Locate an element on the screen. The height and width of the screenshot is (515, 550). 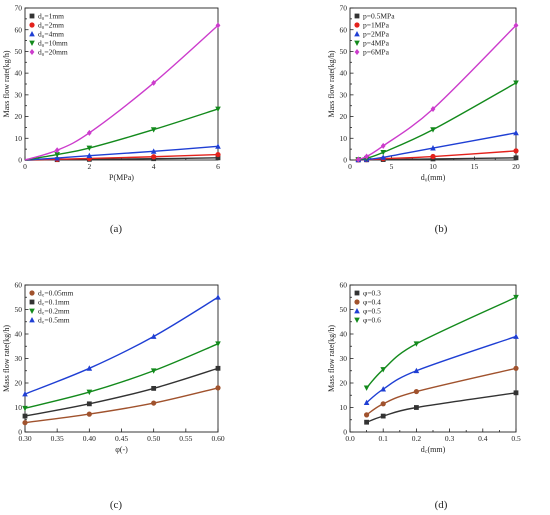
x-tick-label: 10 is located at coordinates (433, 166).